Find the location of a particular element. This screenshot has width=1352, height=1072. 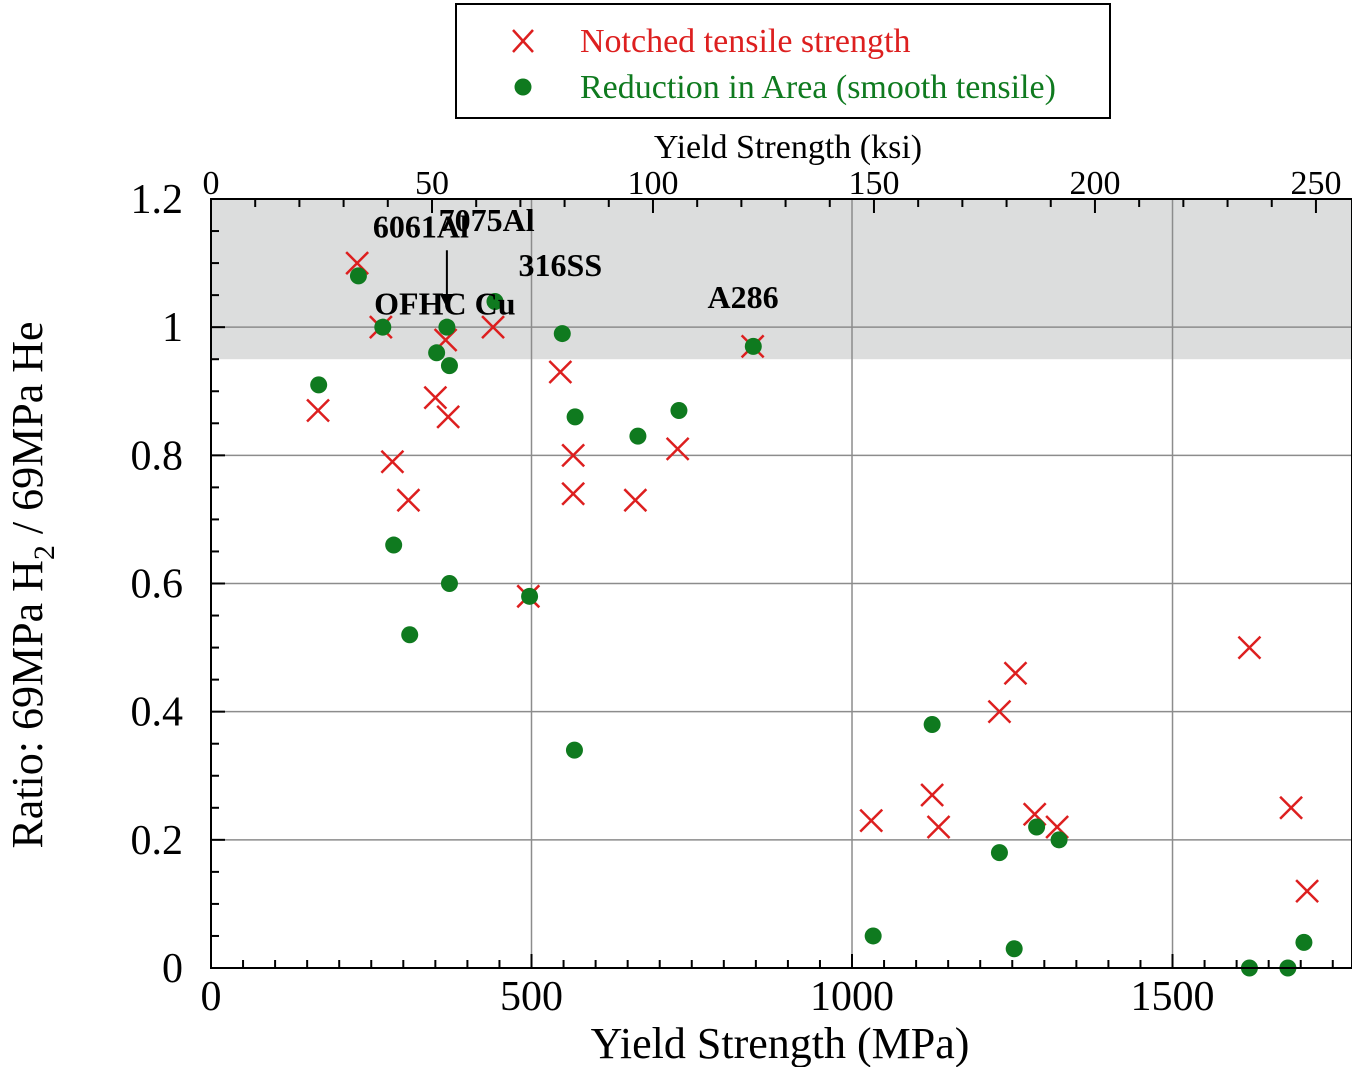

x-tick-label: 0 is located at coordinates (211, 997).